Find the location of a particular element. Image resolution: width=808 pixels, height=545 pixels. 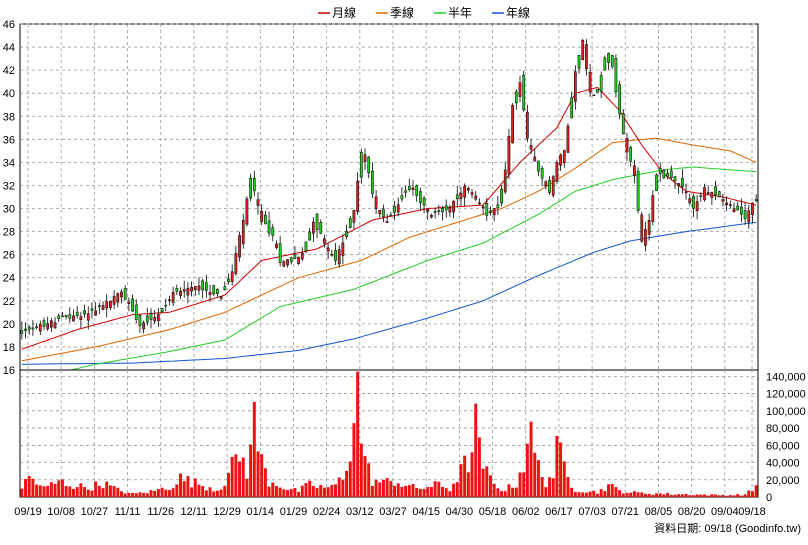

date-tick-label: 09/19 is located at coordinates (28, 512).